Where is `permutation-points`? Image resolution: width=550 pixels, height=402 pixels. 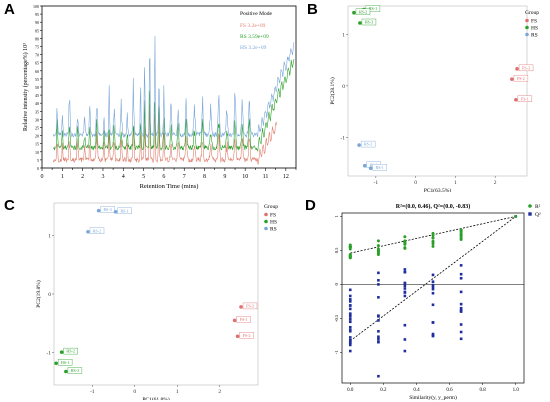
permutation-points is located at coordinates (433, 296).